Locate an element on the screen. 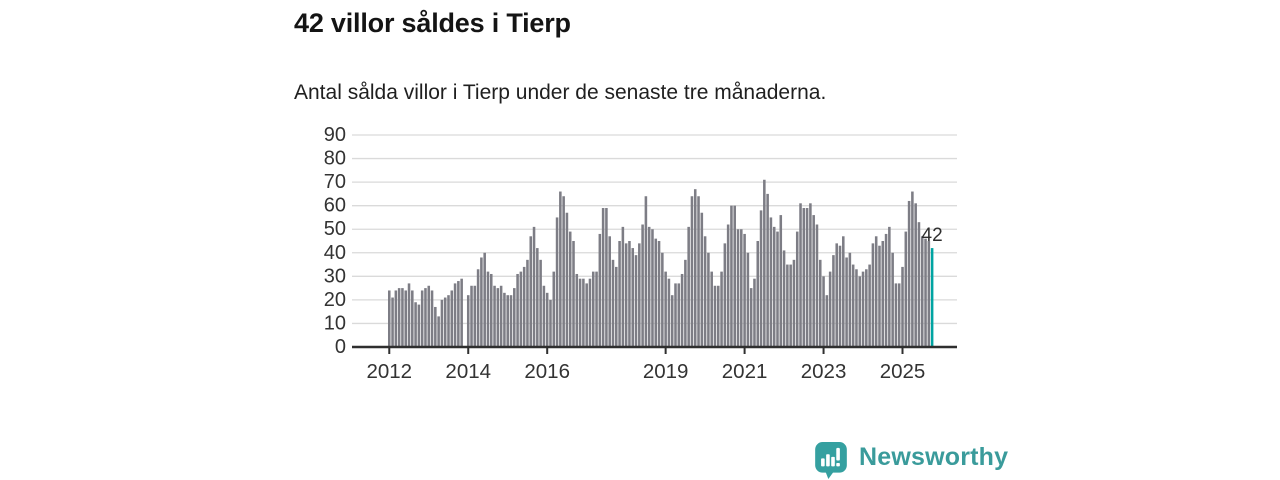  newsworthy-logo-text: Newsworthy is located at coordinates (934, 456).